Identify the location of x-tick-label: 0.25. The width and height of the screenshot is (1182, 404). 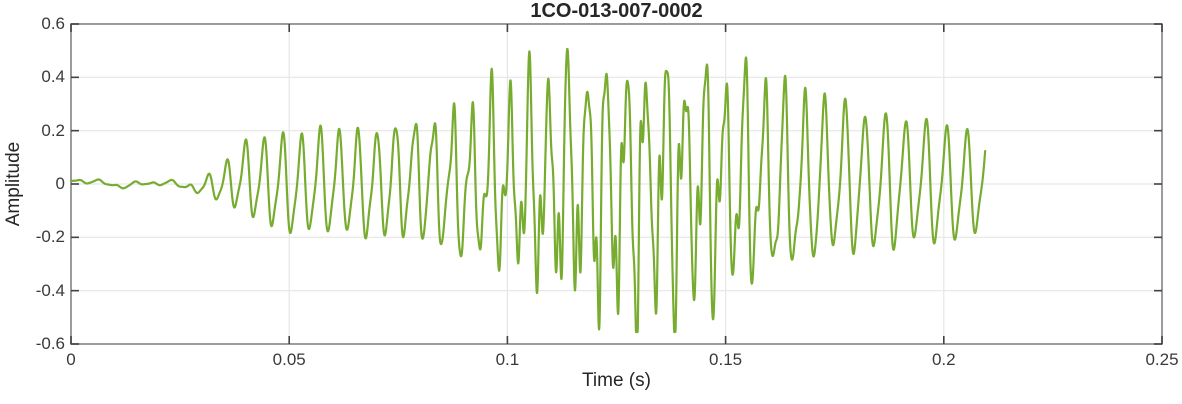
(1162, 359).